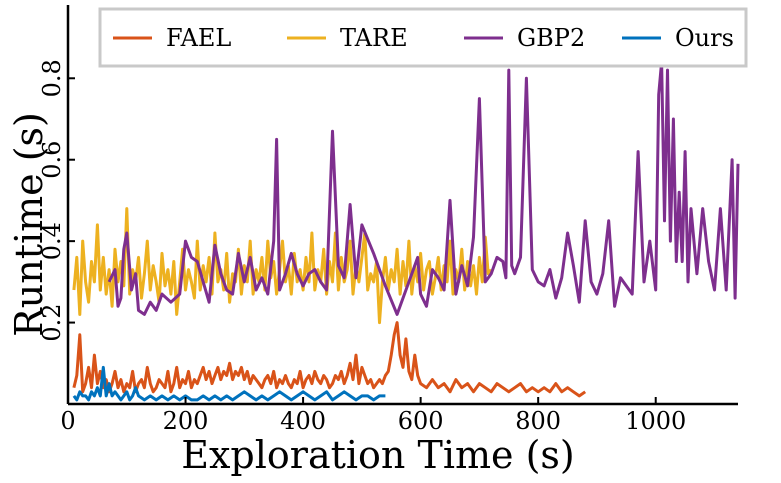  What do you see at coordinates (198, 38) in the screenshot?
I see `legend-label-fael: FAEL` at bounding box center [198, 38].